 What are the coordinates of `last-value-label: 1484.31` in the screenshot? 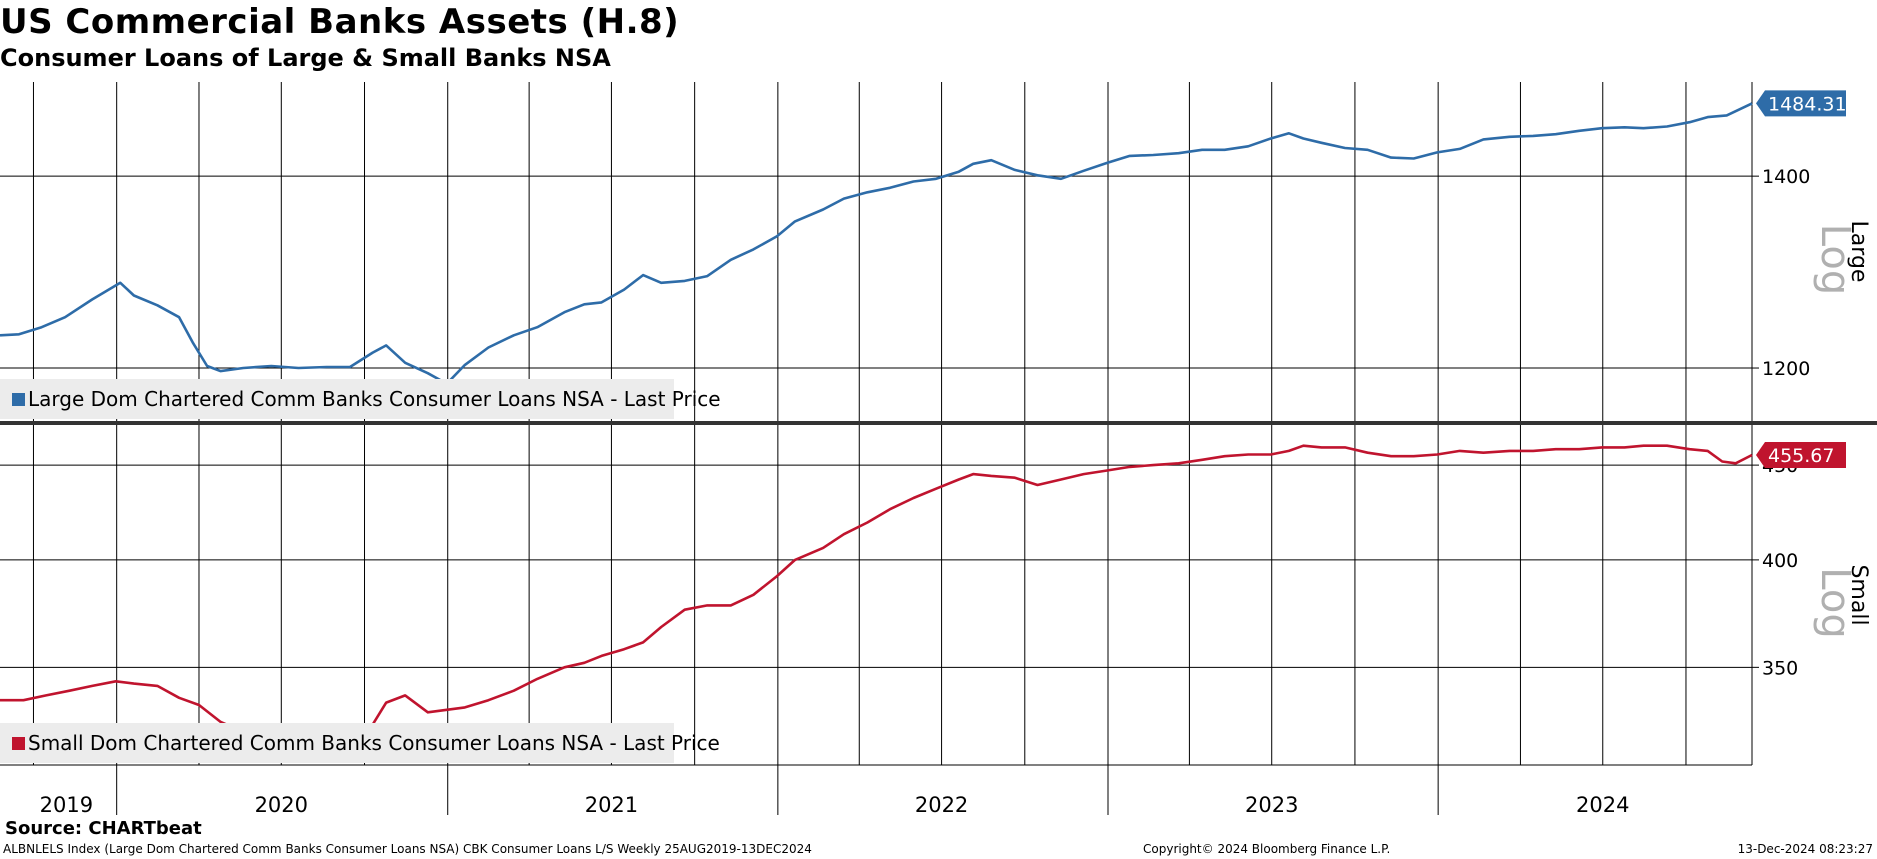 It's located at (1807, 104).